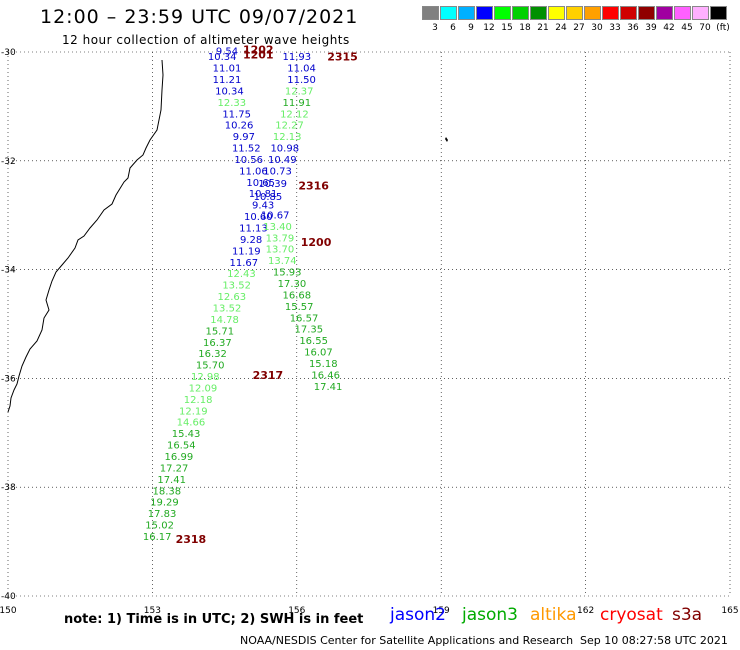 This screenshot has height=650, width=740. What do you see at coordinates (299, 307) in the screenshot?
I see `swh-reading: 15.57` at bounding box center [299, 307].